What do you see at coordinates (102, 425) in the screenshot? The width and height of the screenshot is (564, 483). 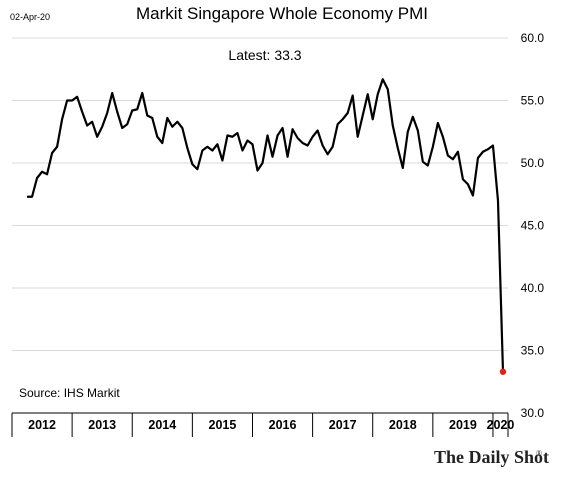 I see `x-year-label: 2013` at bounding box center [102, 425].